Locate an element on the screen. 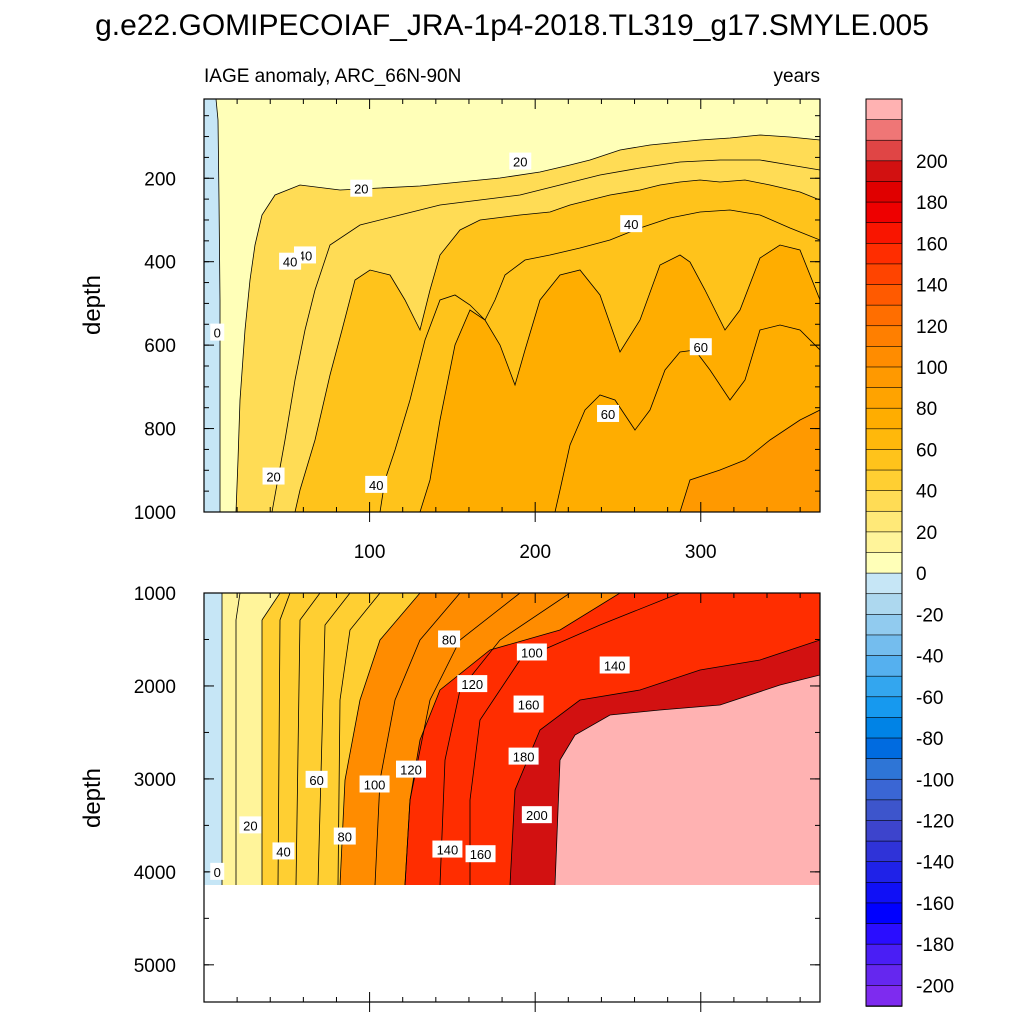 The width and height of the screenshot is (1024, 1024). lower-contour-label: 140 is located at coordinates (614, 665).